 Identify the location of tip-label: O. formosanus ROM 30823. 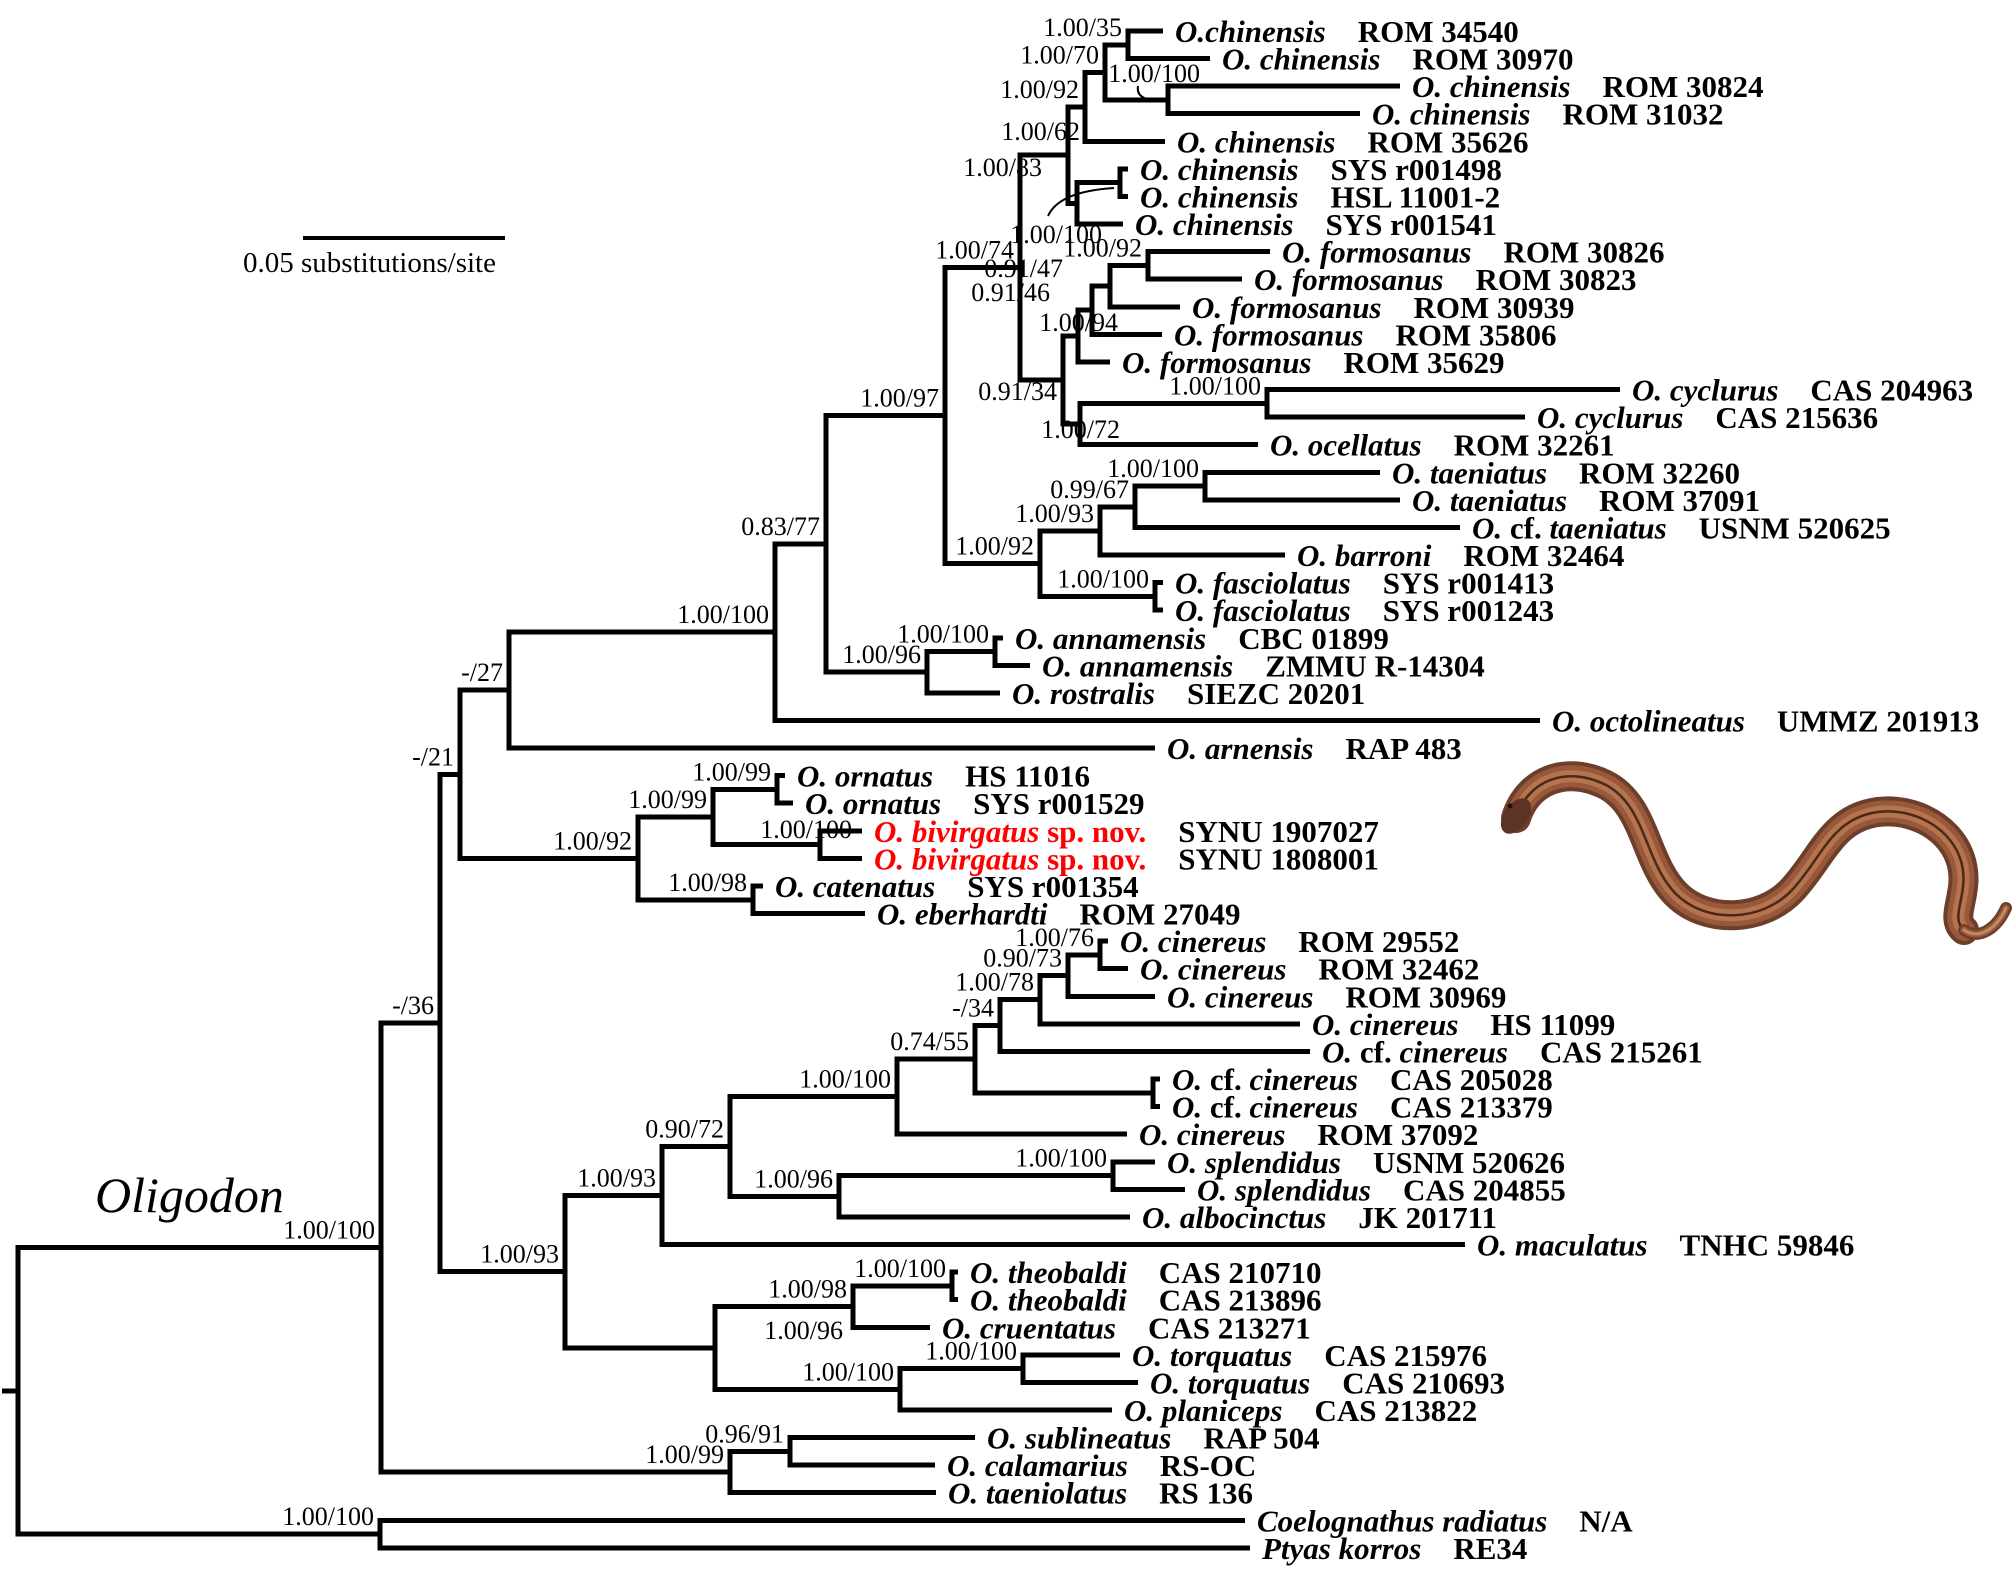
(1445, 279).